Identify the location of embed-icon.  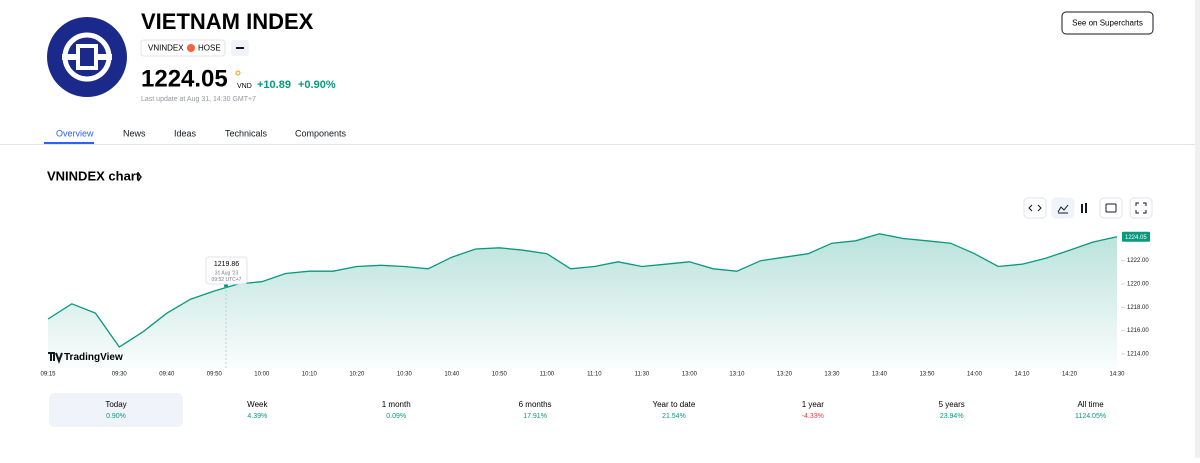
(1035, 208).